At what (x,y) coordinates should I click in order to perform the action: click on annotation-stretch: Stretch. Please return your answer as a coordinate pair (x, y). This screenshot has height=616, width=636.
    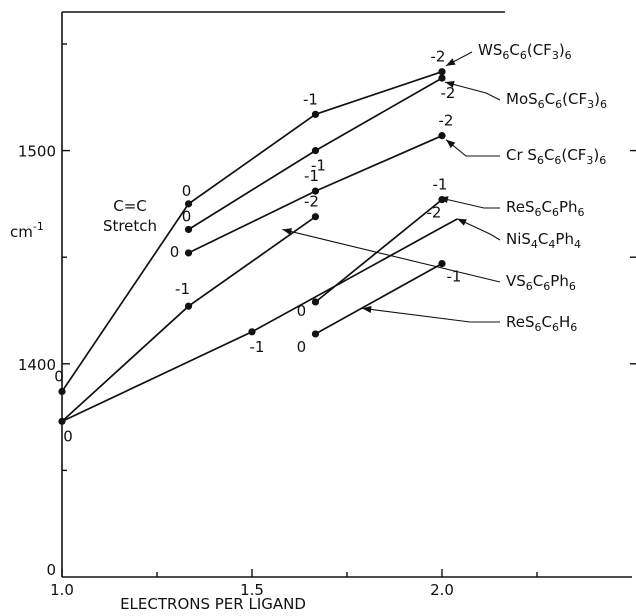
    Looking at the image, I should click on (130, 226).